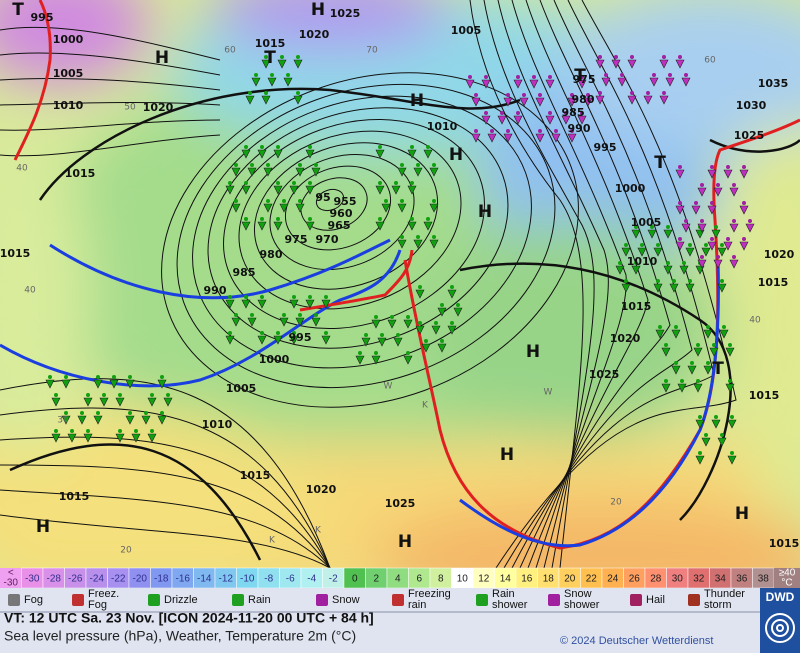  I want to click on weather-label: Thunder, so click(724, 594).